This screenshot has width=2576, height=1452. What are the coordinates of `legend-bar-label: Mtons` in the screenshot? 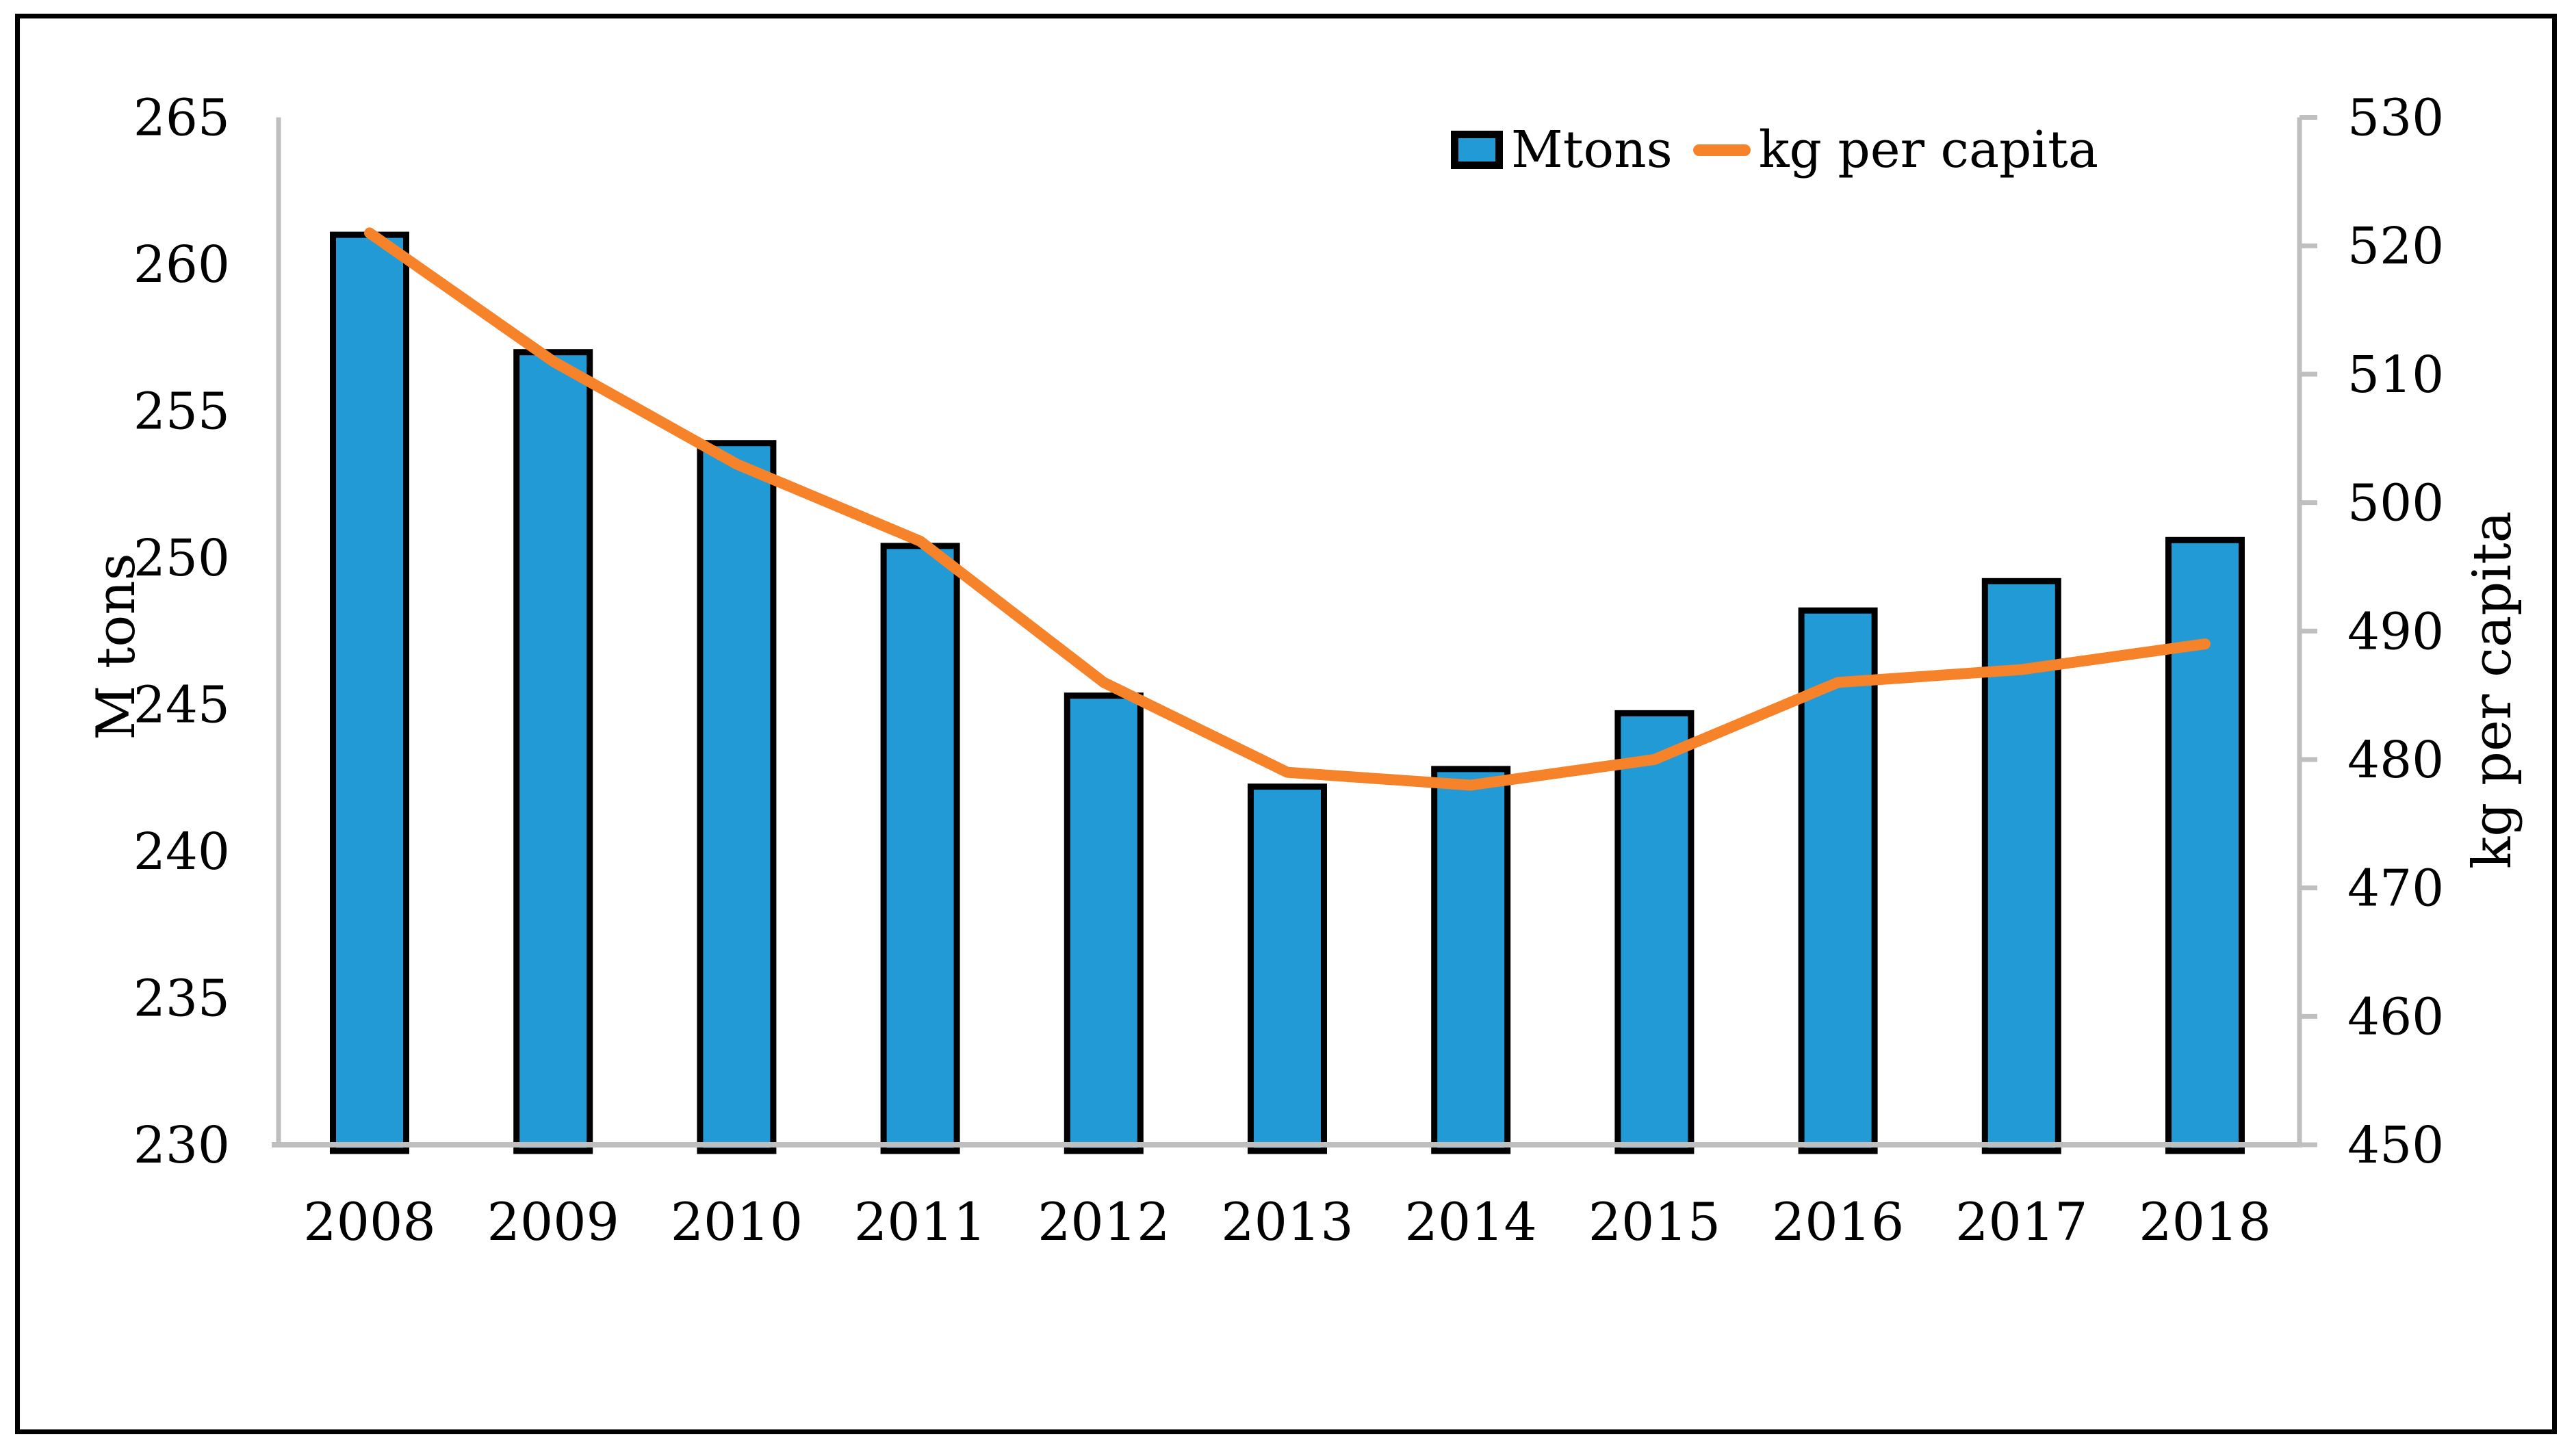 It's located at (1592, 150).